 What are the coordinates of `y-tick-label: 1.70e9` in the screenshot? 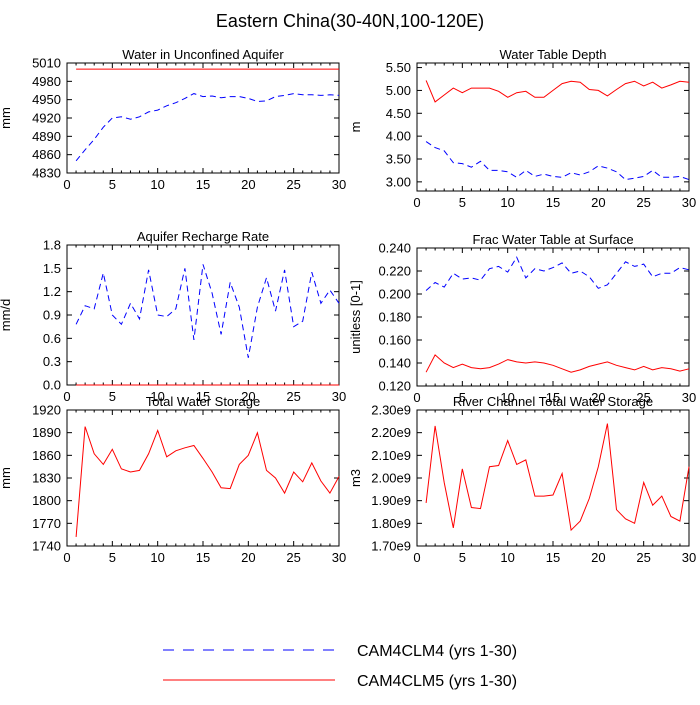 It's located at (391, 546).